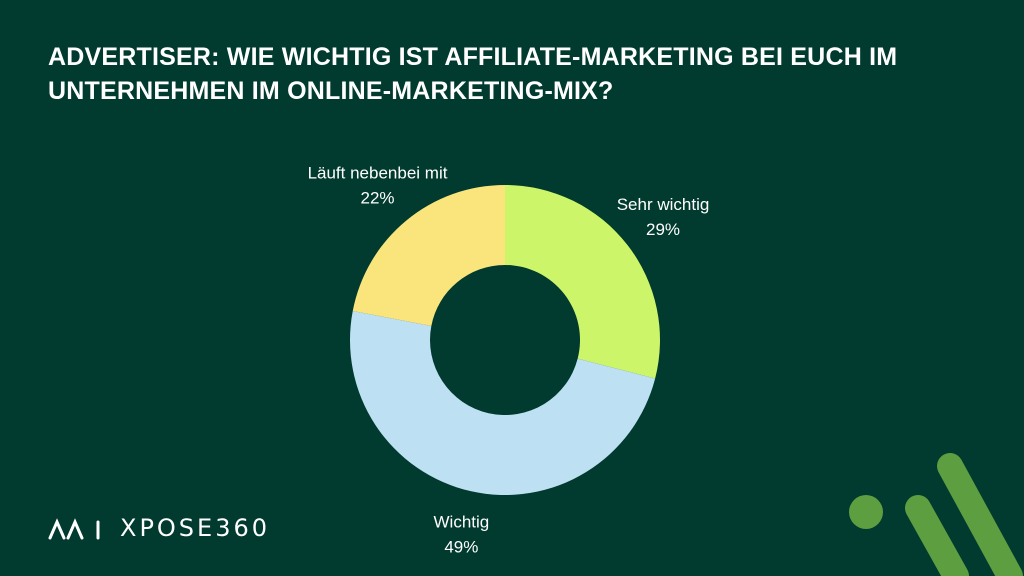 The height and width of the screenshot is (576, 1024). I want to click on slice-label: Sehr wichtig, so click(663, 204).